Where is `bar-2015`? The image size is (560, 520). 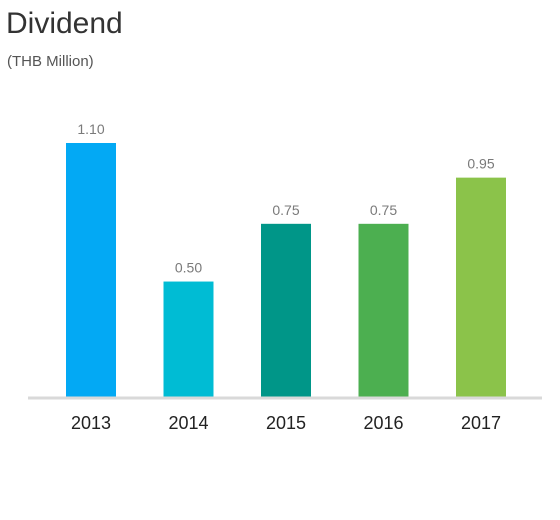 bar-2015 is located at coordinates (286, 310).